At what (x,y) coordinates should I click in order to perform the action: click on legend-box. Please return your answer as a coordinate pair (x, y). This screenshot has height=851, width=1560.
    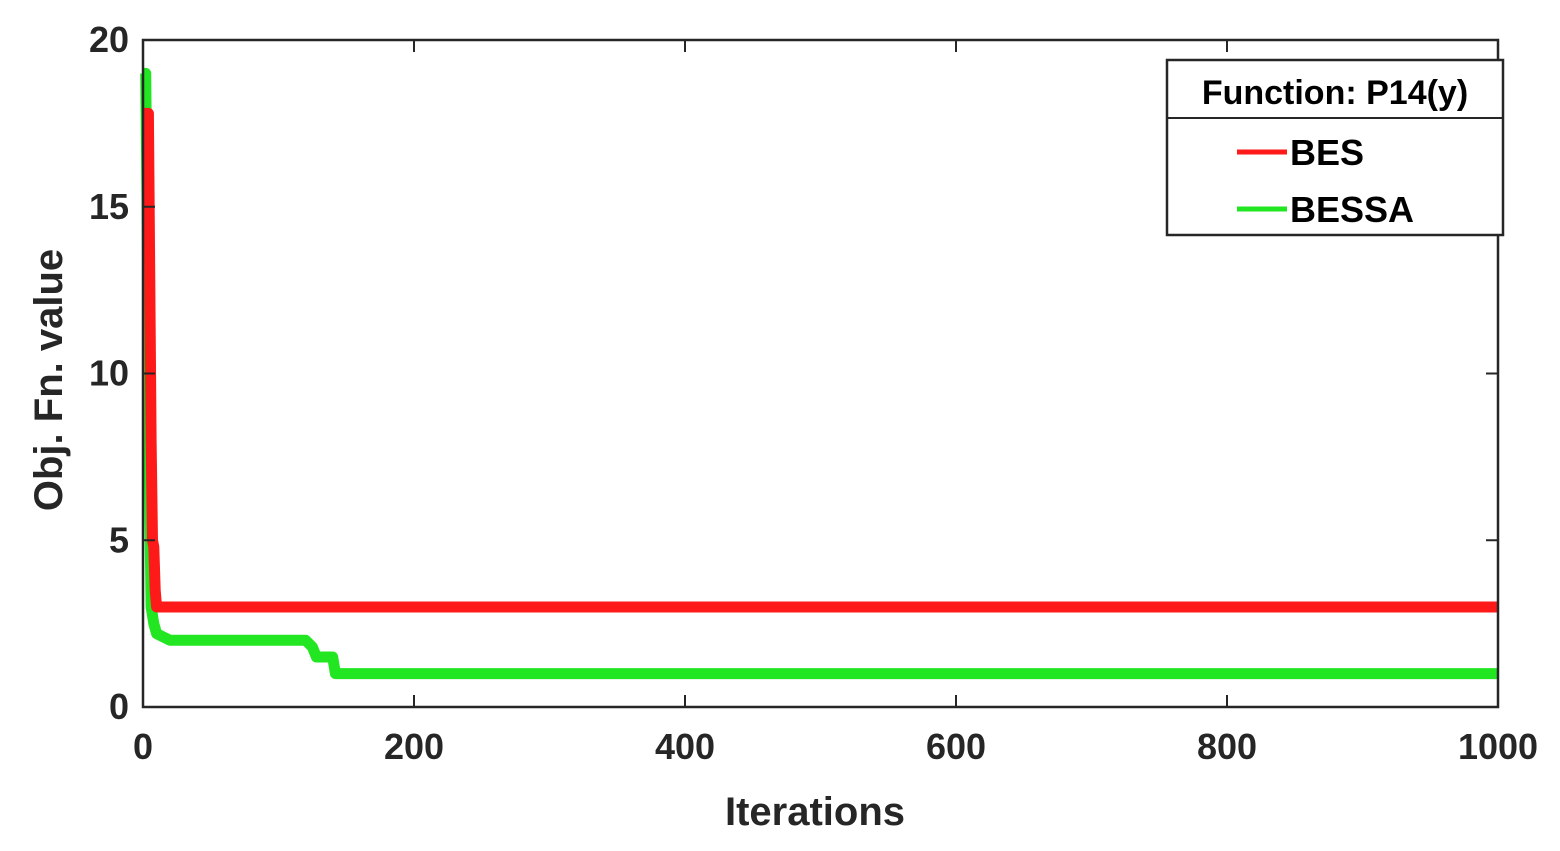
    Looking at the image, I should click on (1335, 147).